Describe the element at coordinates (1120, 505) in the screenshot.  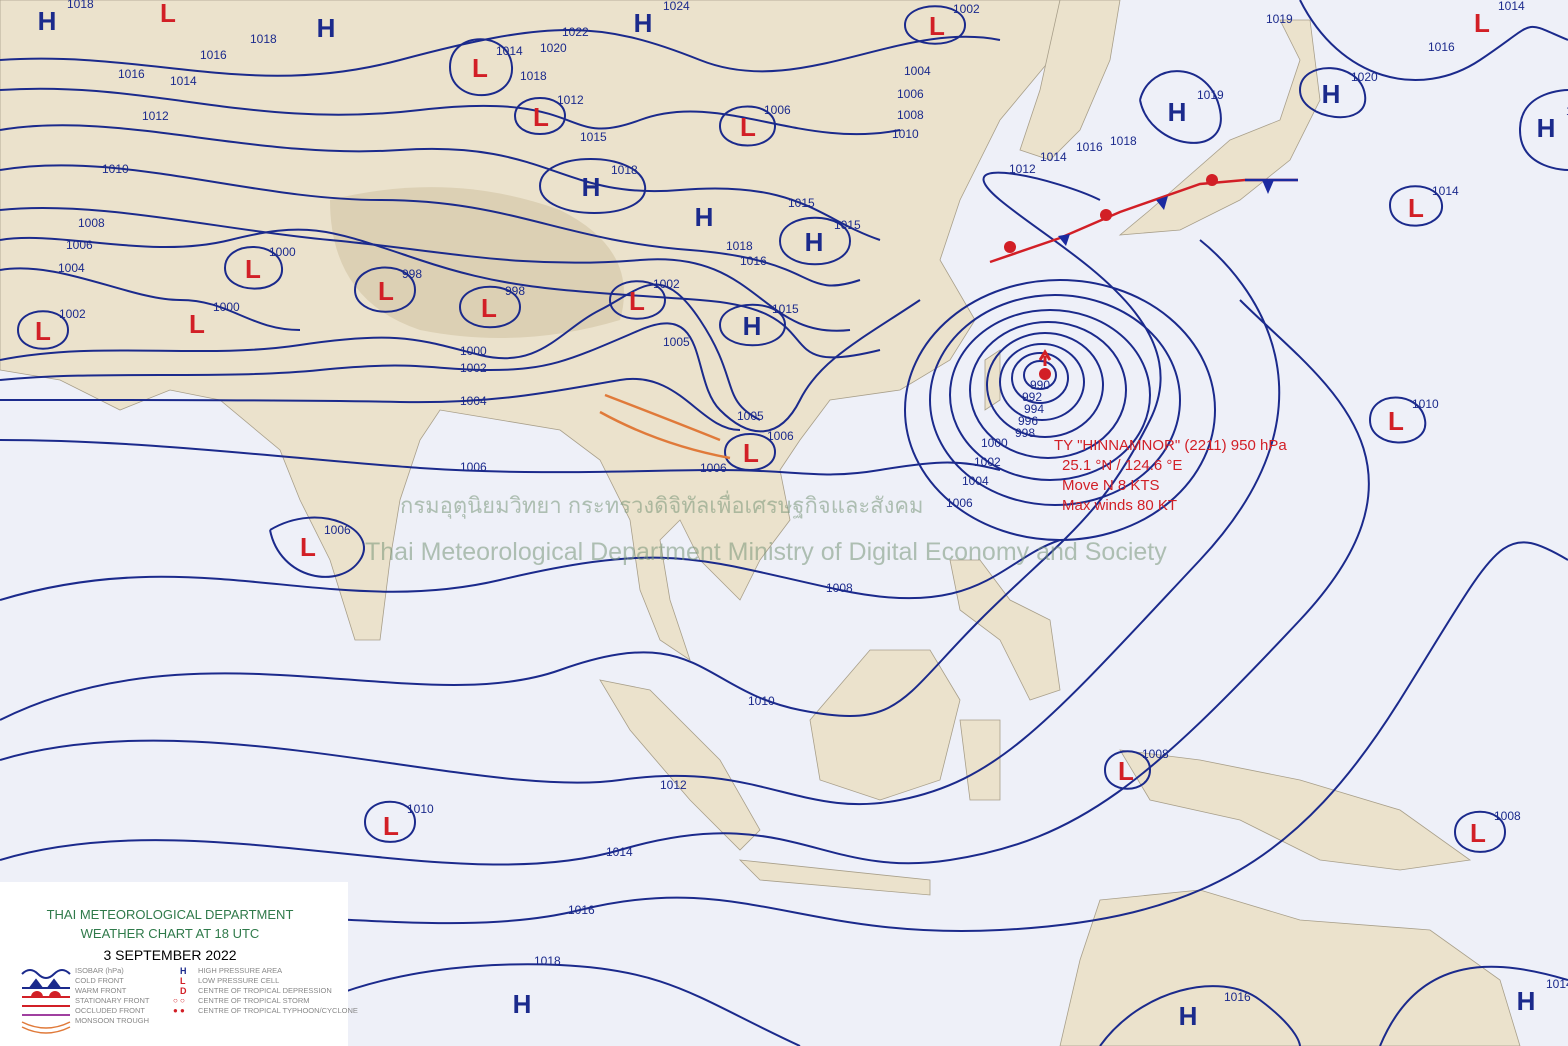
I see `typhoon-max-winds: Max winds 80 KT` at that location.